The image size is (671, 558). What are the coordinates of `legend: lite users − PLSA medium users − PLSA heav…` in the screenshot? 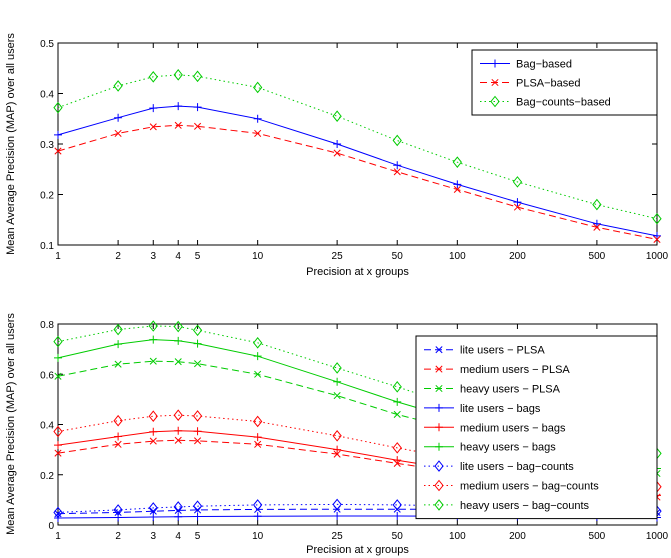 It's located at (536, 427).